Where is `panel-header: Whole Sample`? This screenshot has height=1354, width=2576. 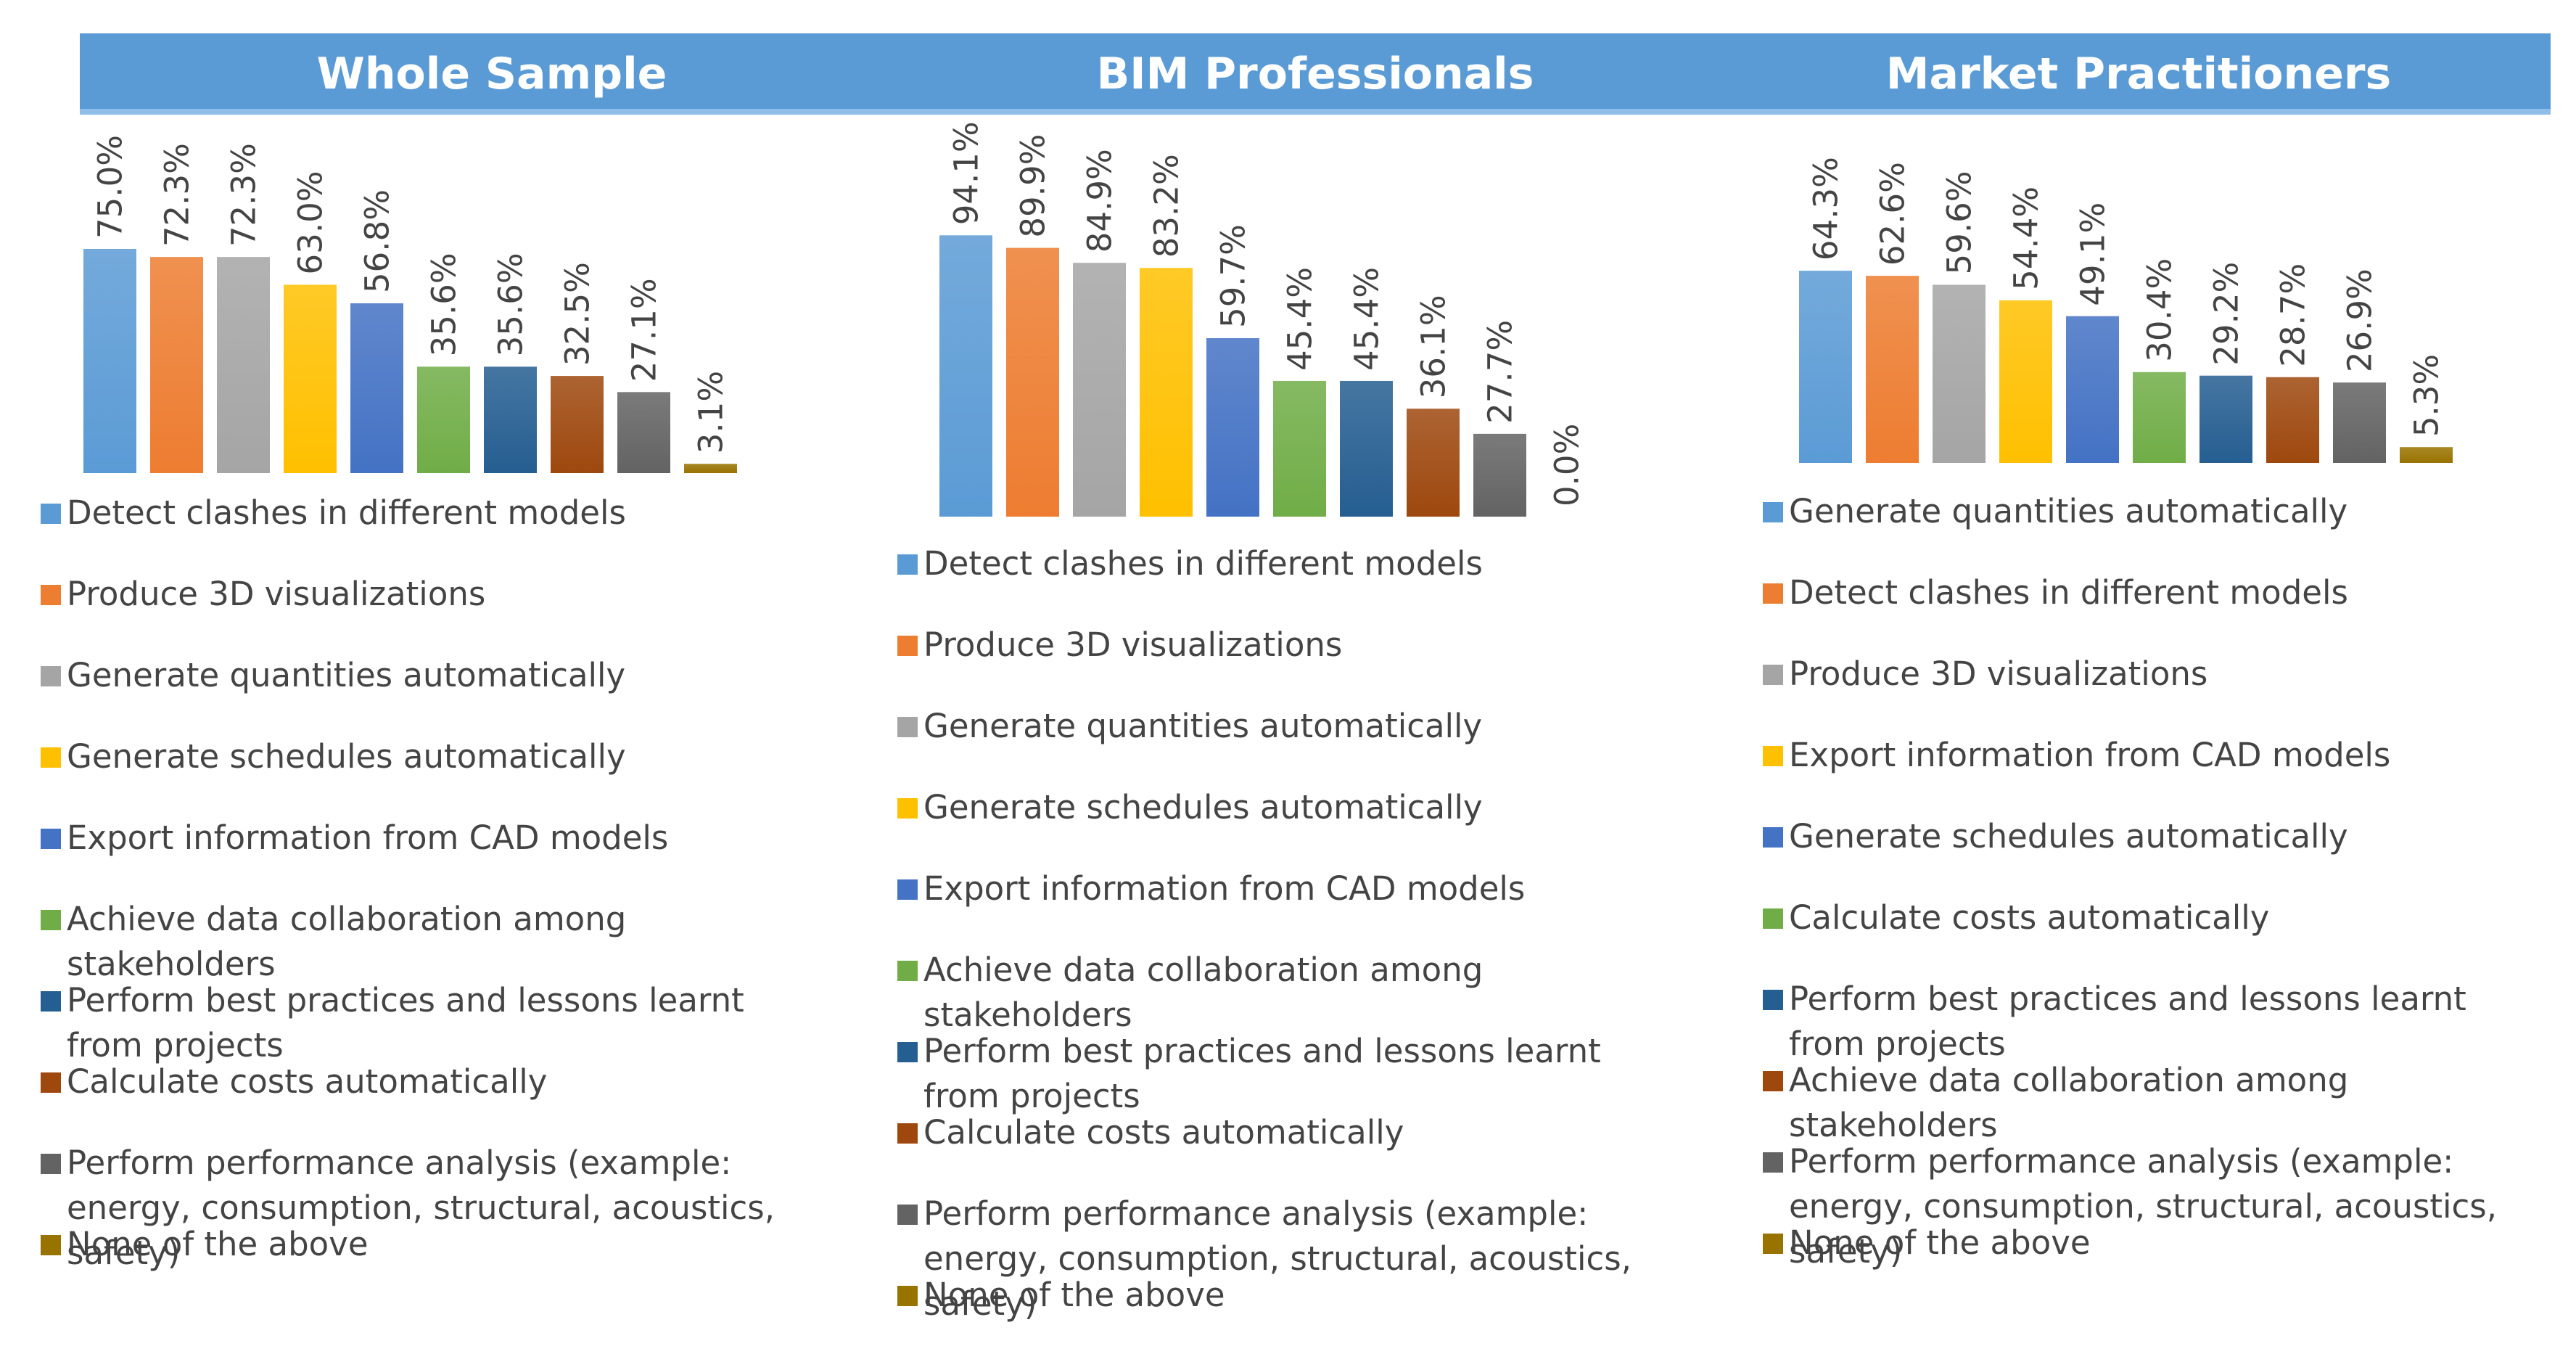
panel-header: Whole Sample is located at coordinates (492, 74).